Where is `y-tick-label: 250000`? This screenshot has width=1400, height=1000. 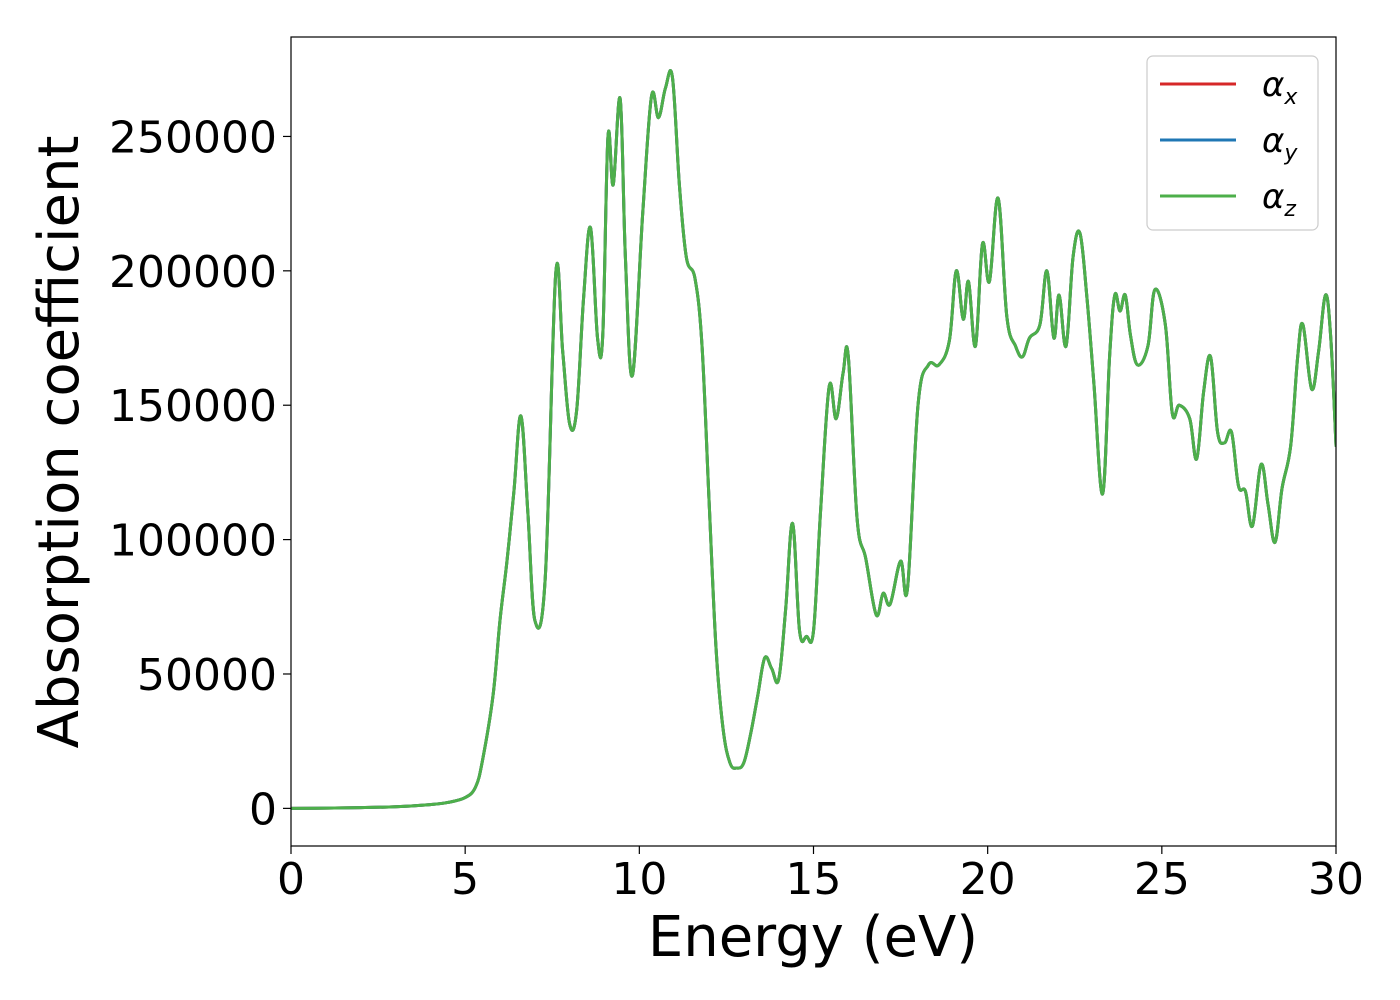
y-tick-label: 250000 is located at coordinates (193, 137).